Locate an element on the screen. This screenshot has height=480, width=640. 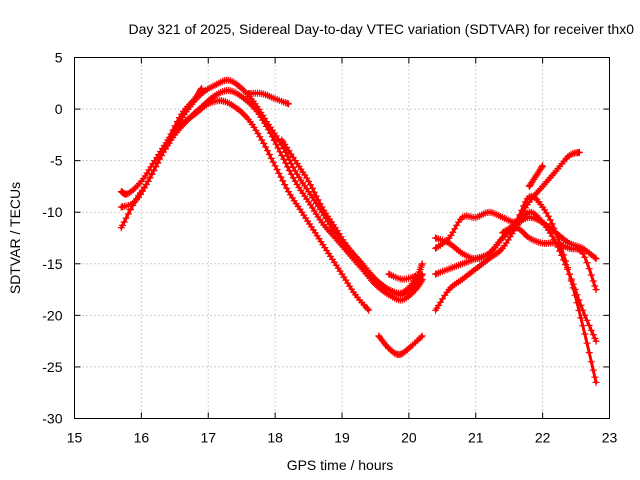
y-tick-label: 5 is located at coordinates (59, 58).